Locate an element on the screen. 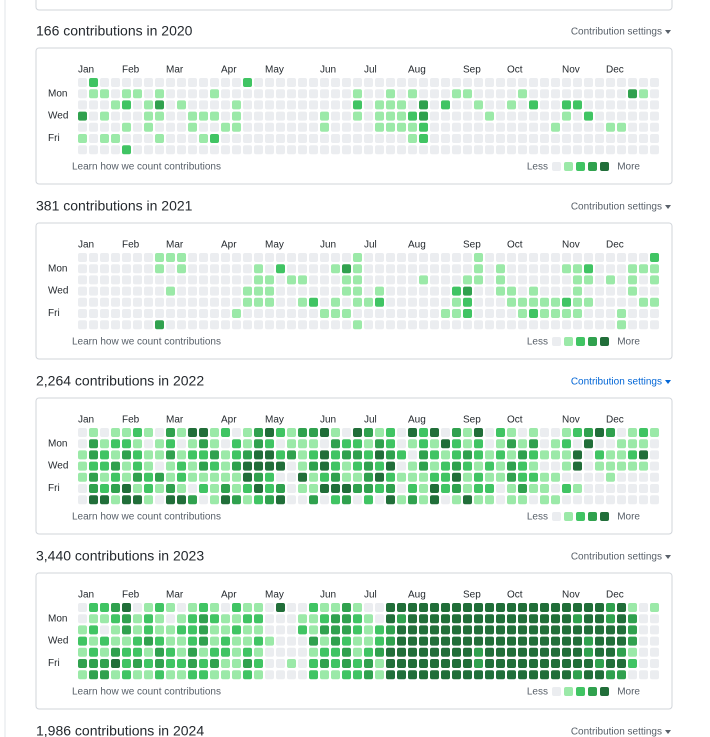 The image size is (710, 737). legend-less: Less is located at coordinates (537, 167).